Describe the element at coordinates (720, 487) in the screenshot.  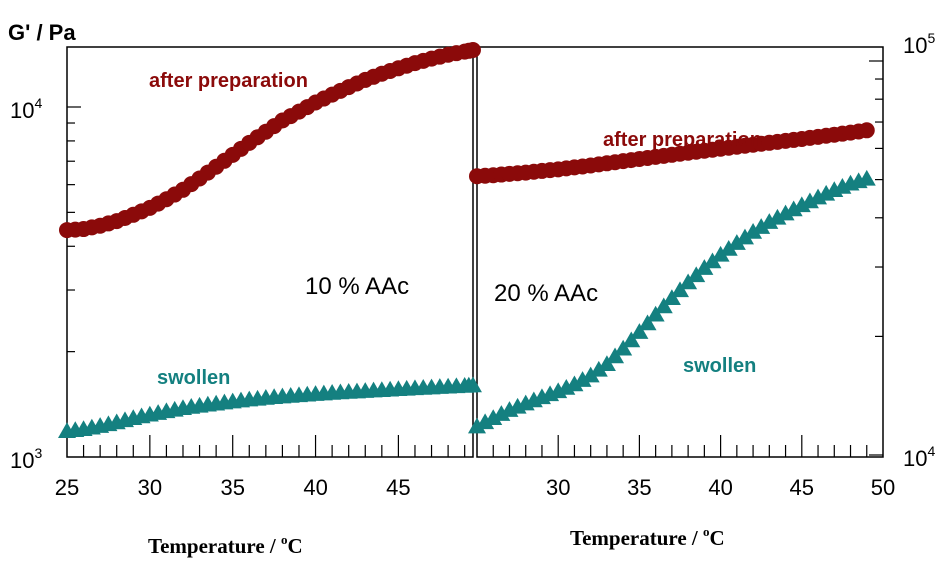
I see `right-xtick-label: 40` at that location.